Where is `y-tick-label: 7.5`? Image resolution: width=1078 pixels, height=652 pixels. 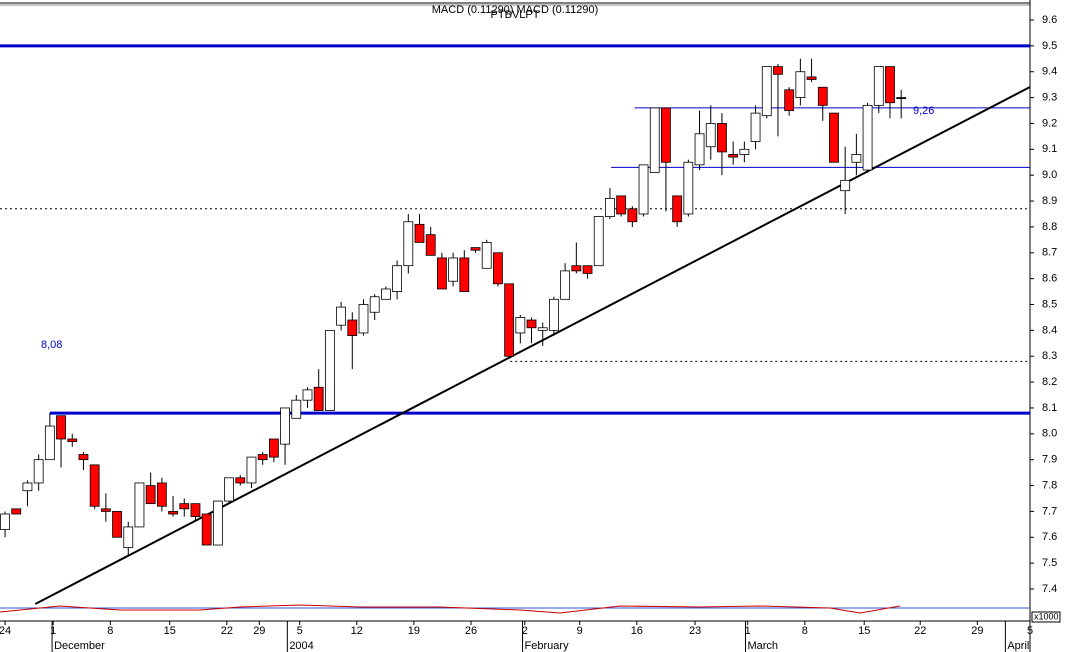
y-tick-label: 7.5 is located at coordinates (1049, 563).